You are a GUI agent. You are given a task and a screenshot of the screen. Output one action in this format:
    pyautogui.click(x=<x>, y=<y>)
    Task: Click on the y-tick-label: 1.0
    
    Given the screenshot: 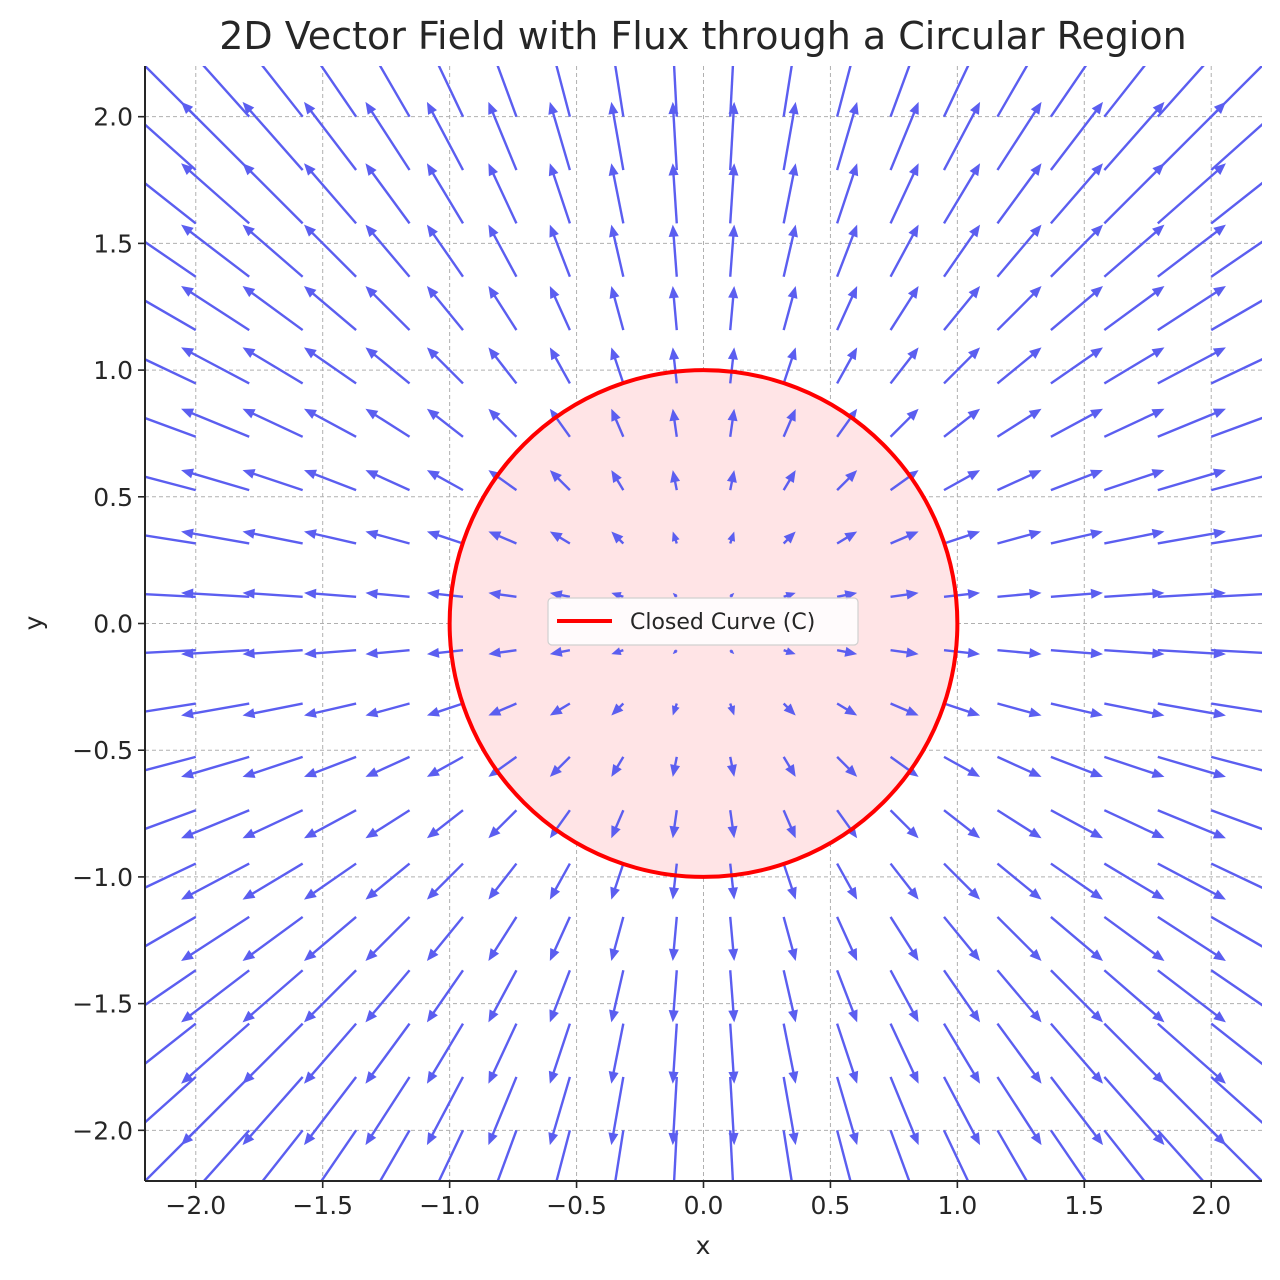 What is the action you would take?
    pyautogui.click(x=113, y=370)
    